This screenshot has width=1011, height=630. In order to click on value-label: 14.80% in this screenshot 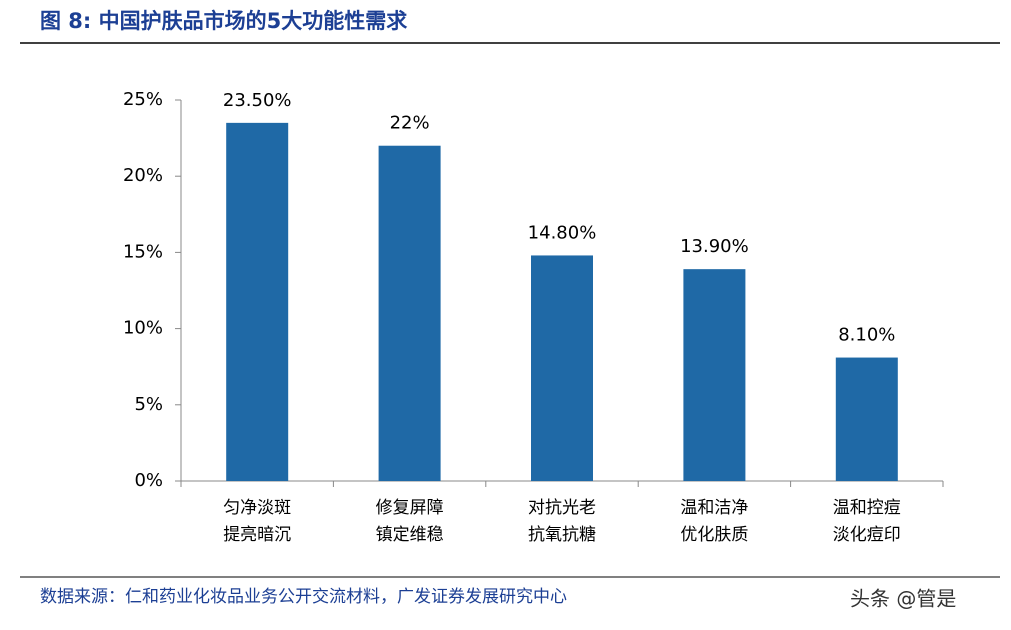, I will do `click(562, 232)`.